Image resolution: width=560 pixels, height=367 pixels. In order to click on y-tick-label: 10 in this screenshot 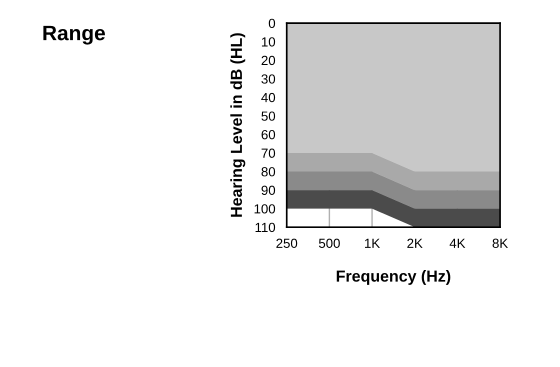, I will do `click(269, 42)`.